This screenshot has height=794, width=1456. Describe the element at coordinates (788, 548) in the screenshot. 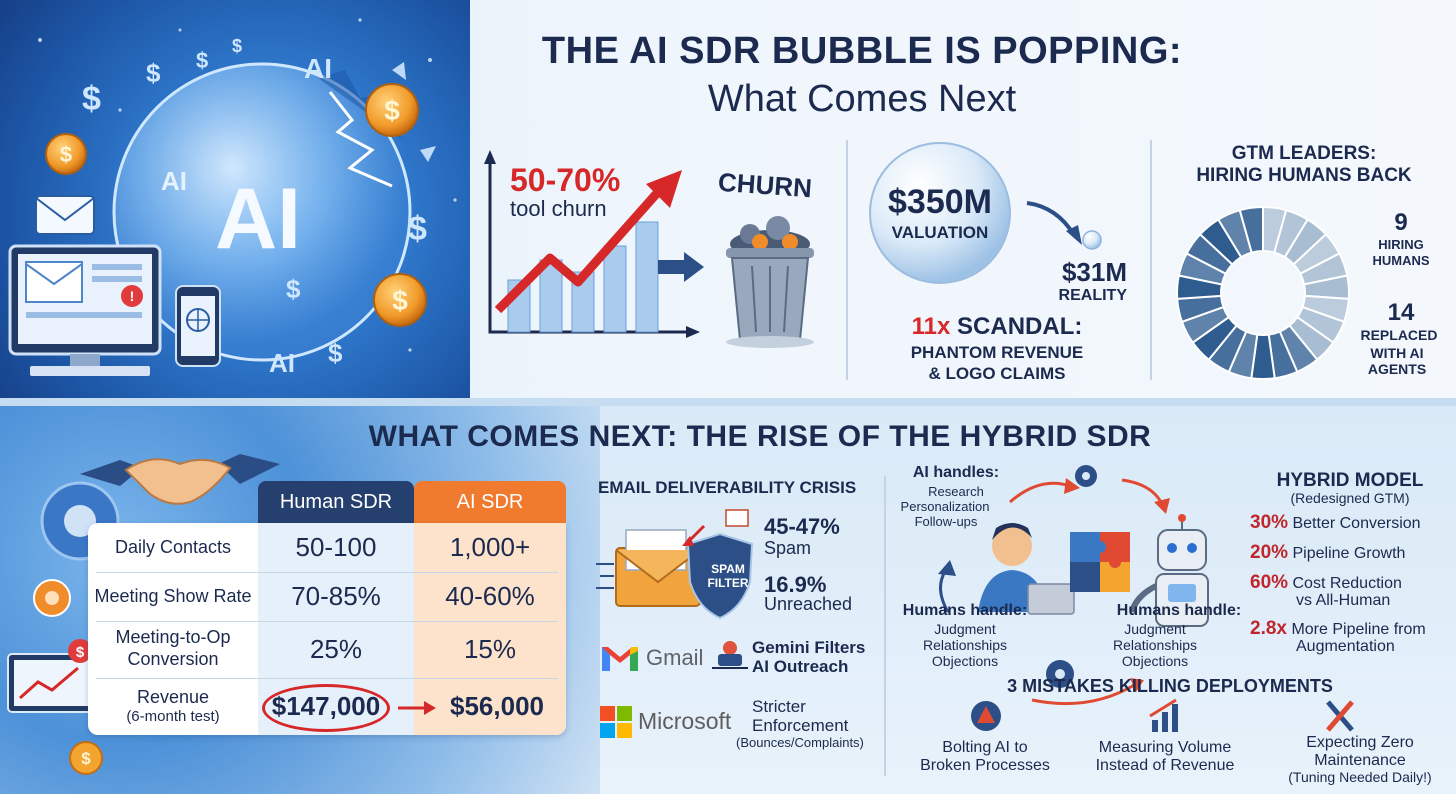

I see `spam-label: Spam` at that location.